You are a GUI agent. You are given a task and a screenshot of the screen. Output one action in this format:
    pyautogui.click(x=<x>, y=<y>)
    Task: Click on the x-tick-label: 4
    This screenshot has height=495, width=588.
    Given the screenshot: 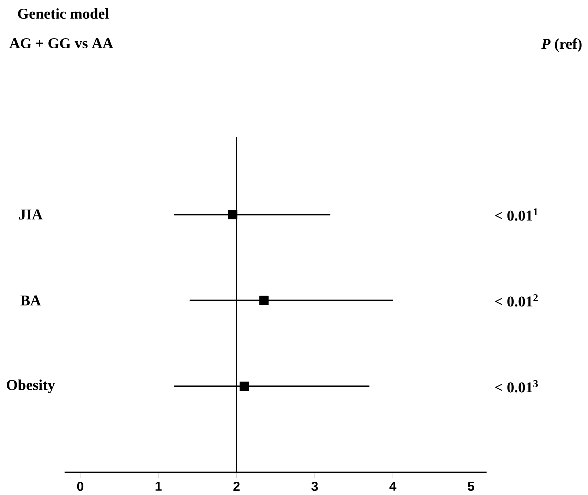 What is the action you would take?
    pyautogui.click(x=393, y=487)
    